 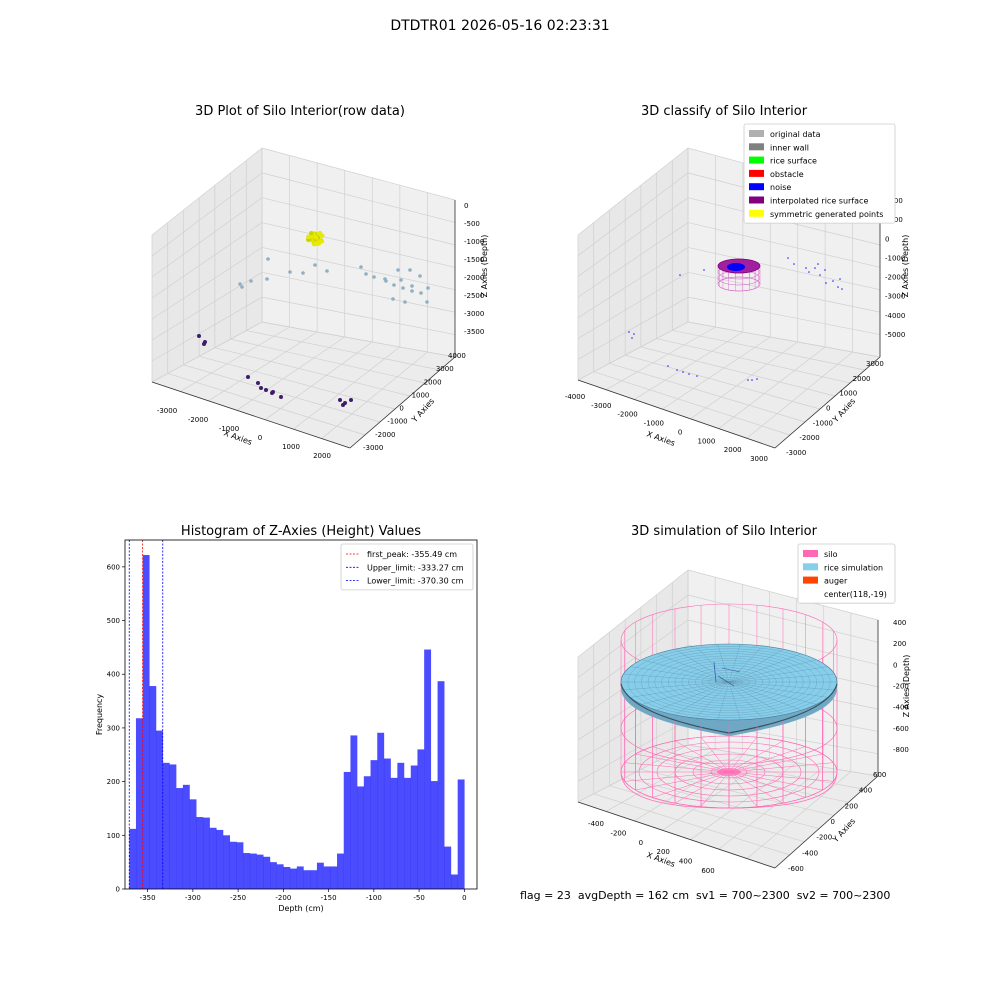 What do you see at coordinates (193, 898) in the screenshot?
I see `x-tick-label: -300` at bounding box center [193, 898].